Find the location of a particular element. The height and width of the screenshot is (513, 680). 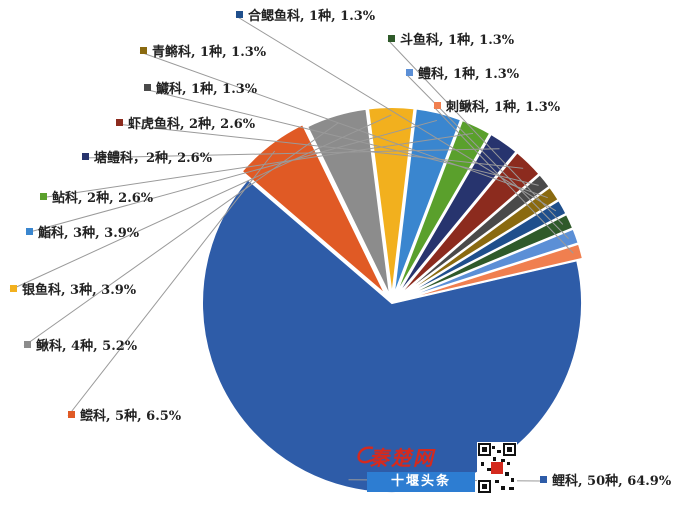

slice-label: 鲿科, 5种, 6.5% is located at coordinates (131, 416).